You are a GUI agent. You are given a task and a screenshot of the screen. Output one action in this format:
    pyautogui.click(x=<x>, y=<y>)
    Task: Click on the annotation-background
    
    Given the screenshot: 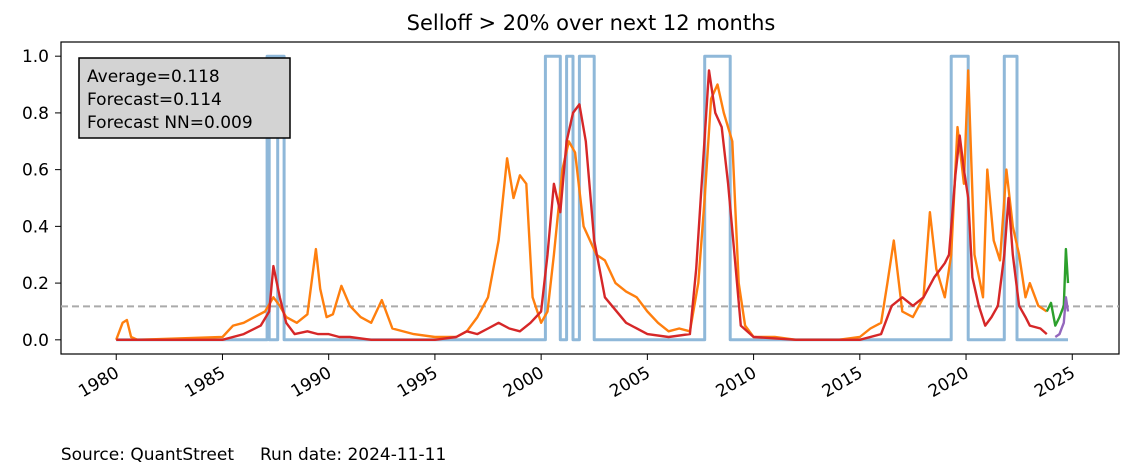 What is the action you would take?
    pyautogui.click(x=184, y=98)
    